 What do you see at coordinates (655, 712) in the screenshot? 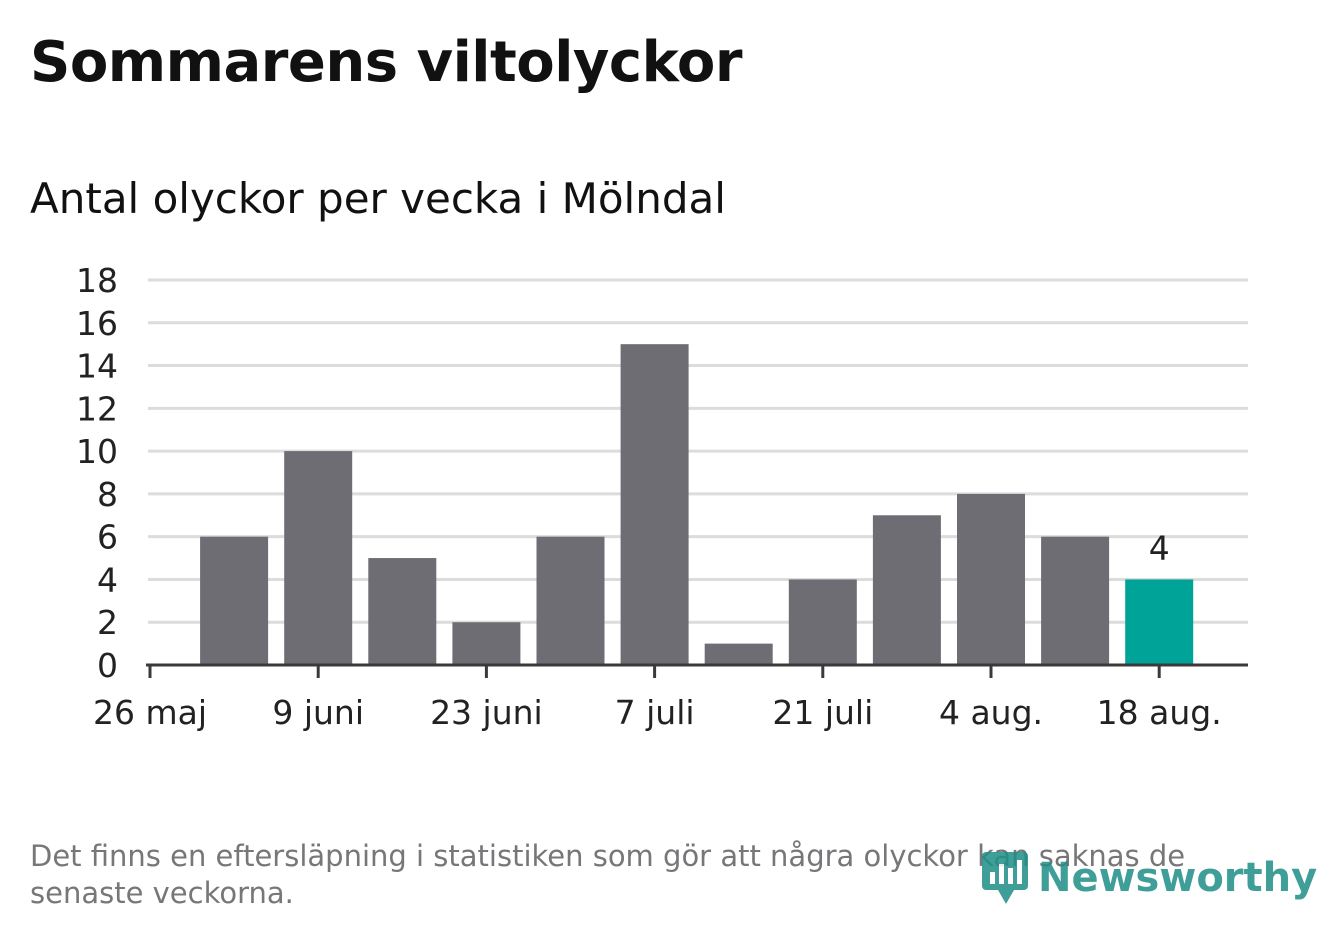
I see `x-tick-label: 7 juli` at bounding box center [655, 712].